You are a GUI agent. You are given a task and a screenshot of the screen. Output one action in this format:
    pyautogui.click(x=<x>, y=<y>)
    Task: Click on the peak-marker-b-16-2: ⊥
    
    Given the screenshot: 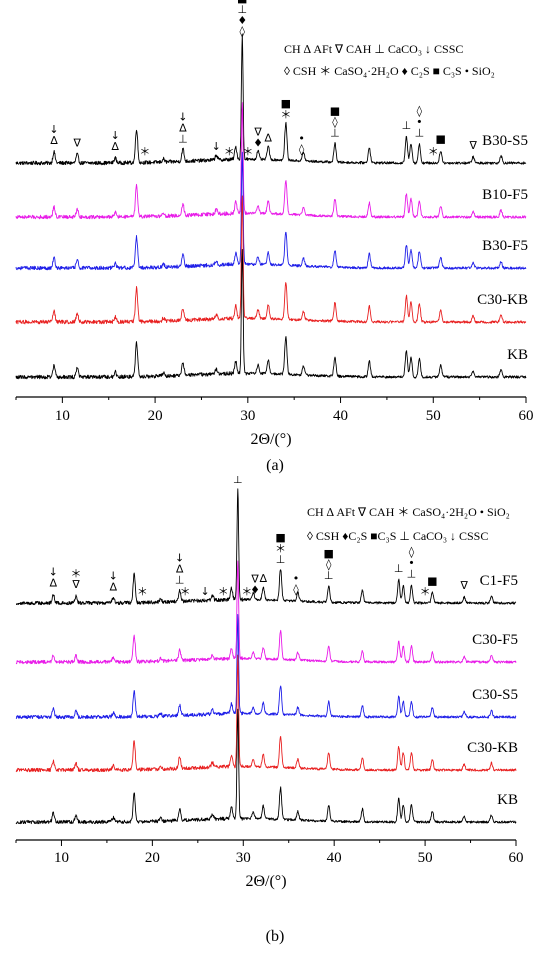 What is the action you would take?
    pyautogui.click(x=412, y=574)
    